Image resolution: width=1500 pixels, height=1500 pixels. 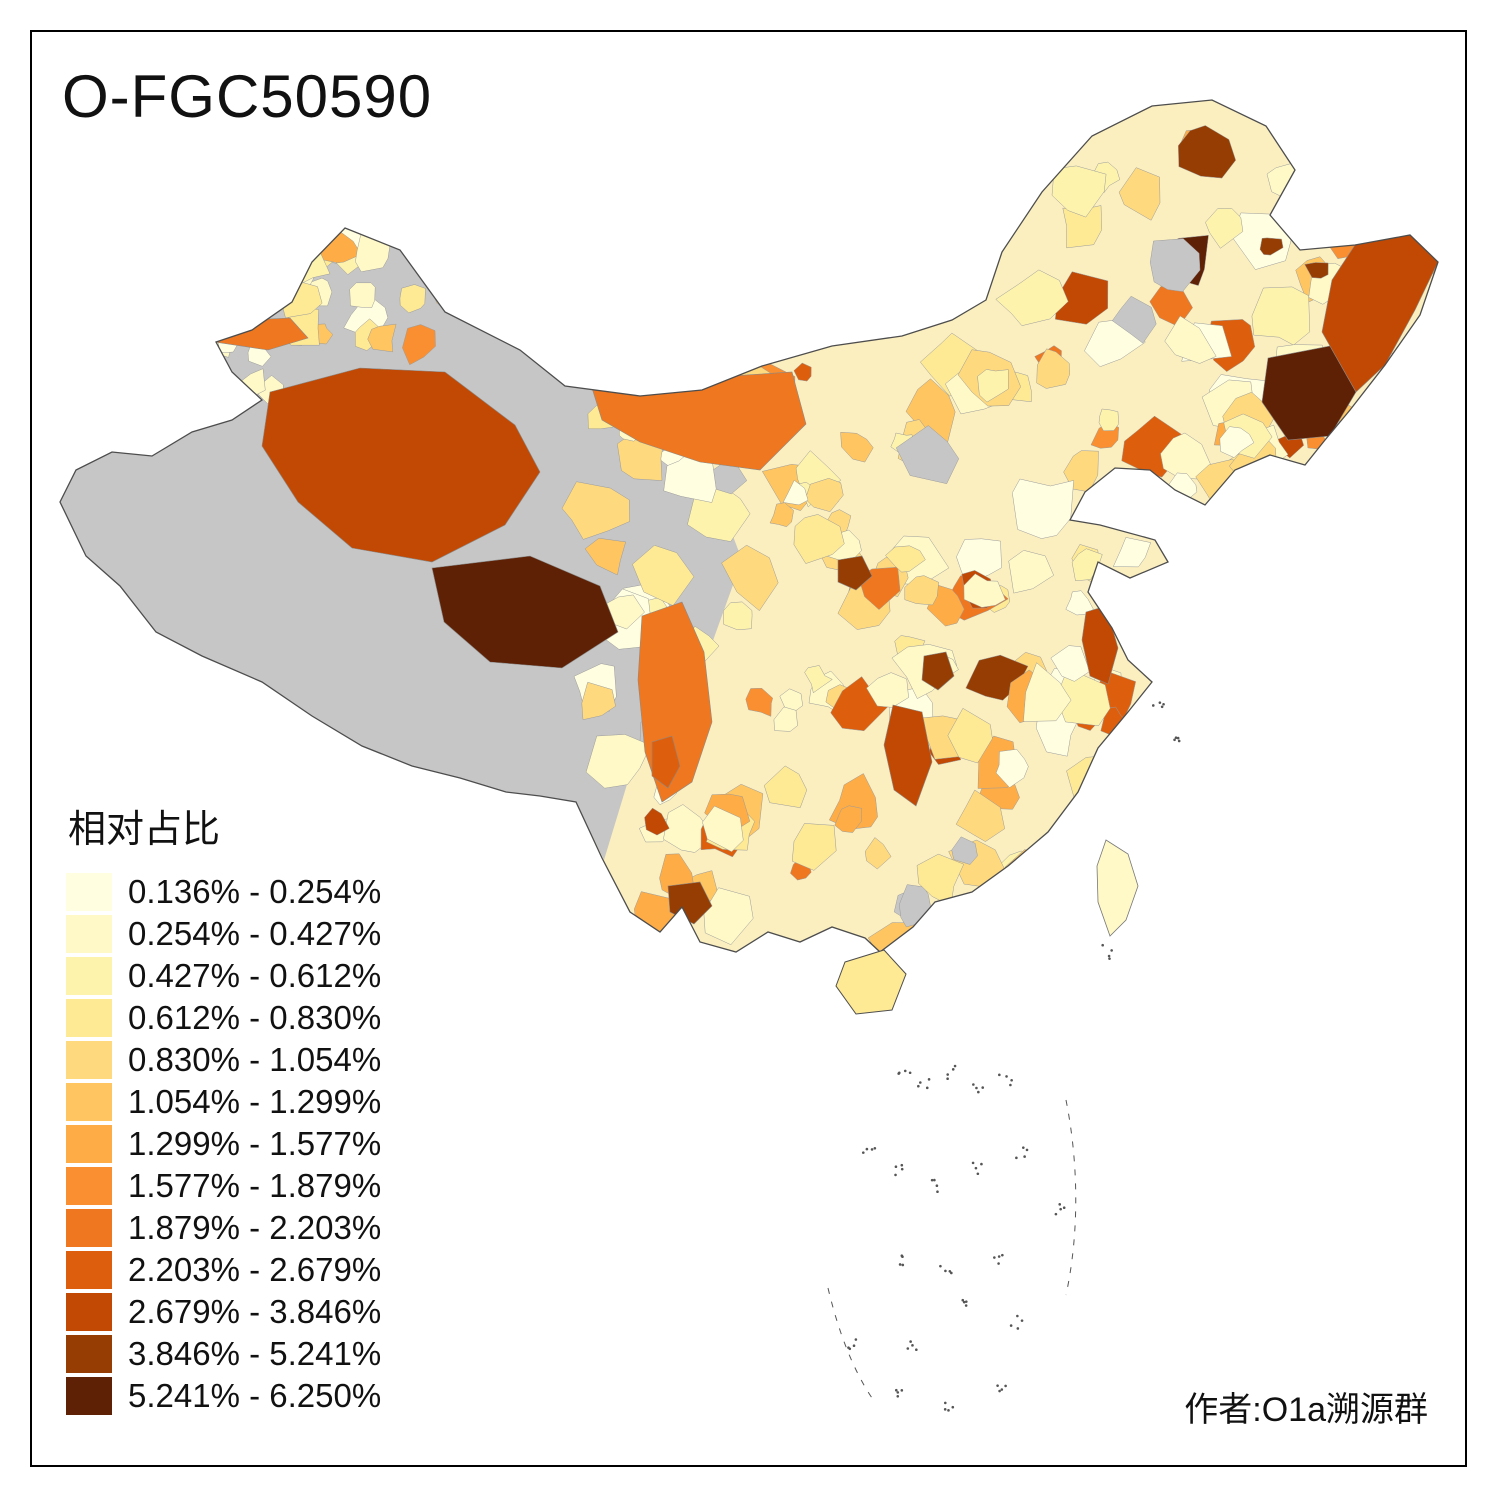 I want to click on legend-label: 5.241% - 6.250%, so click(x=255, y=1395).